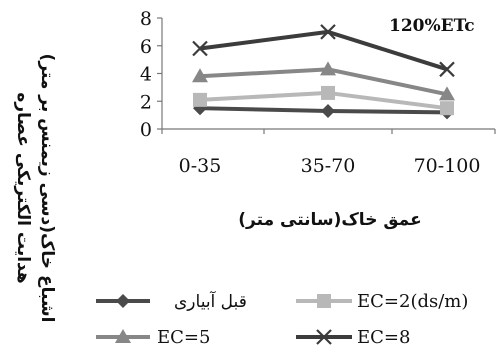 The width and height of the screenshot is (500, 347). I want to click on legend-label-2: EC=5, so click(183, 337).